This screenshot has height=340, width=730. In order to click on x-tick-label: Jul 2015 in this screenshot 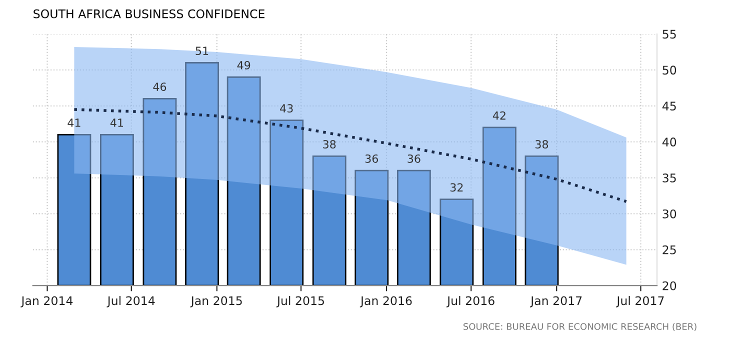, I will do `click(300, 302)`.